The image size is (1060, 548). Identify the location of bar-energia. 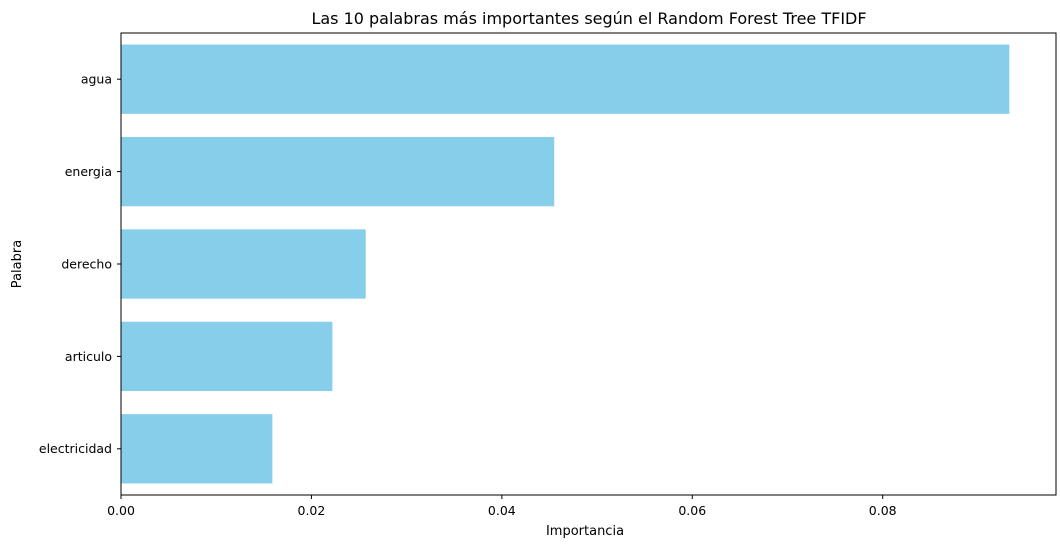
(338, 171).